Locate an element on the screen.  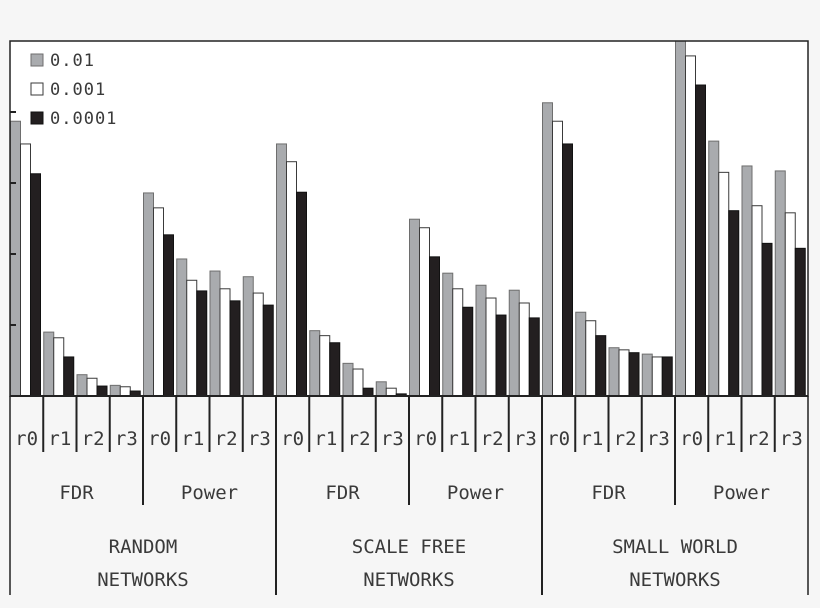
network-group-label: RANDOM is located at coordinates (143, 547).